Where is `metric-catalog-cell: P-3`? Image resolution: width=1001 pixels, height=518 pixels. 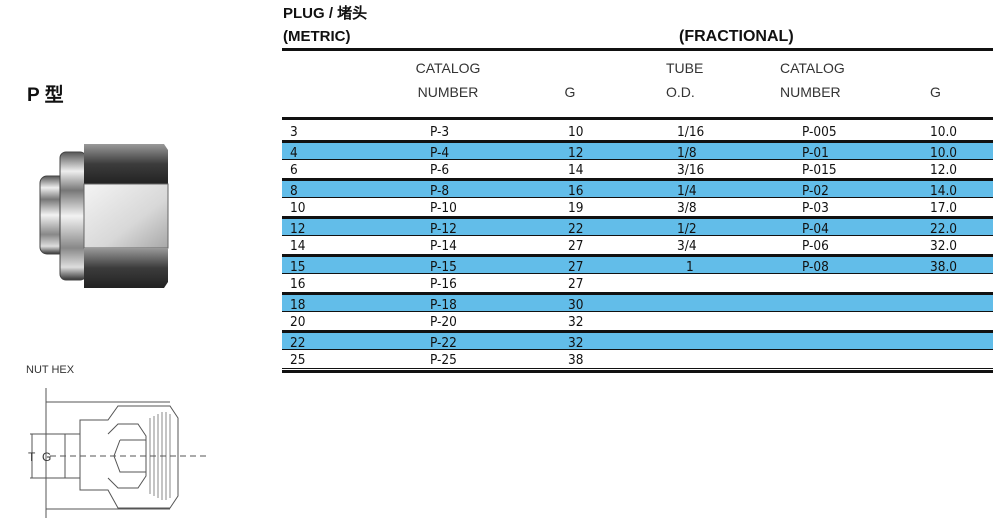 metric-catalog-cell: P-3 is located at coordinates (440, 132).